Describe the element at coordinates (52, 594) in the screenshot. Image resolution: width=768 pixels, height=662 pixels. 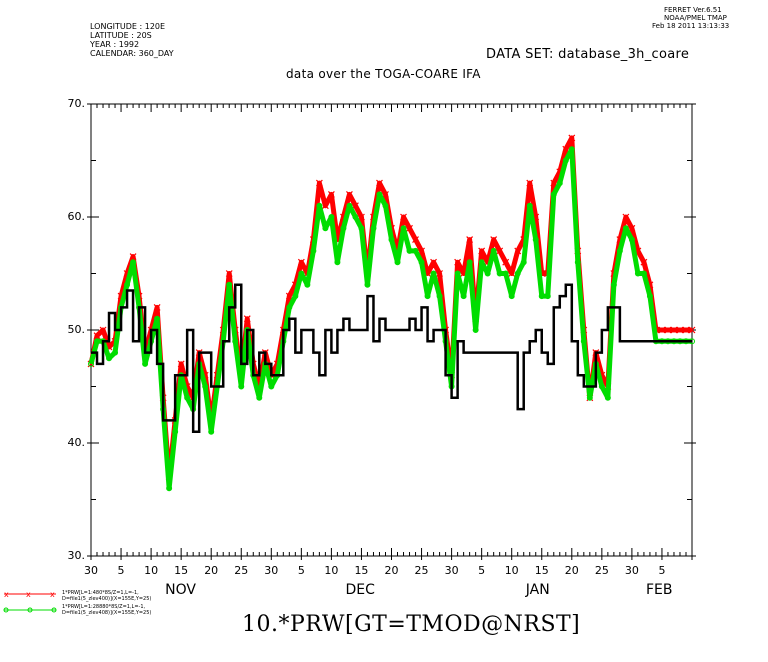
I see `legend-red-x-marker-3: x` at that location.